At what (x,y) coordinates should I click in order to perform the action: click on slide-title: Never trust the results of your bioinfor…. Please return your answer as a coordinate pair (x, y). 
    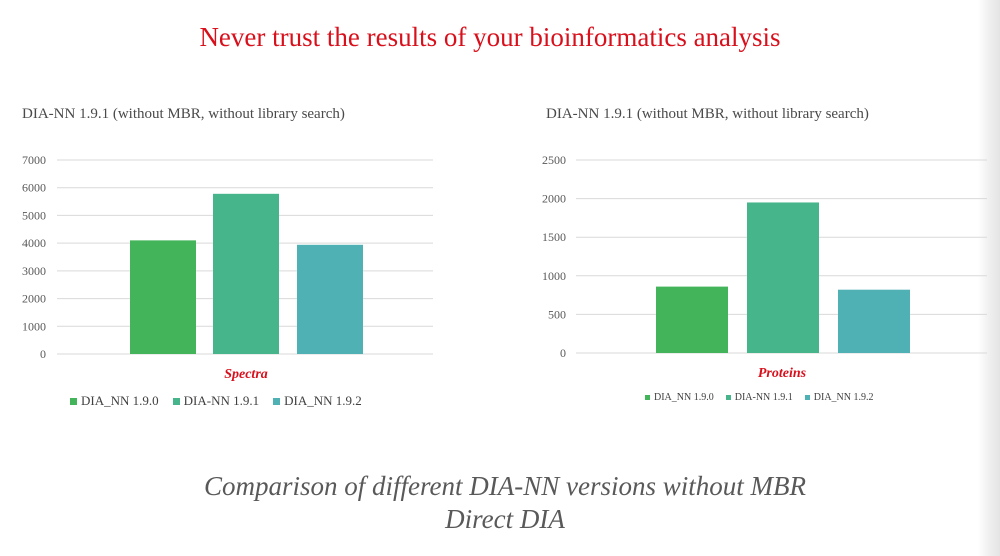
    Looking at the image, I should click on (490, 37).